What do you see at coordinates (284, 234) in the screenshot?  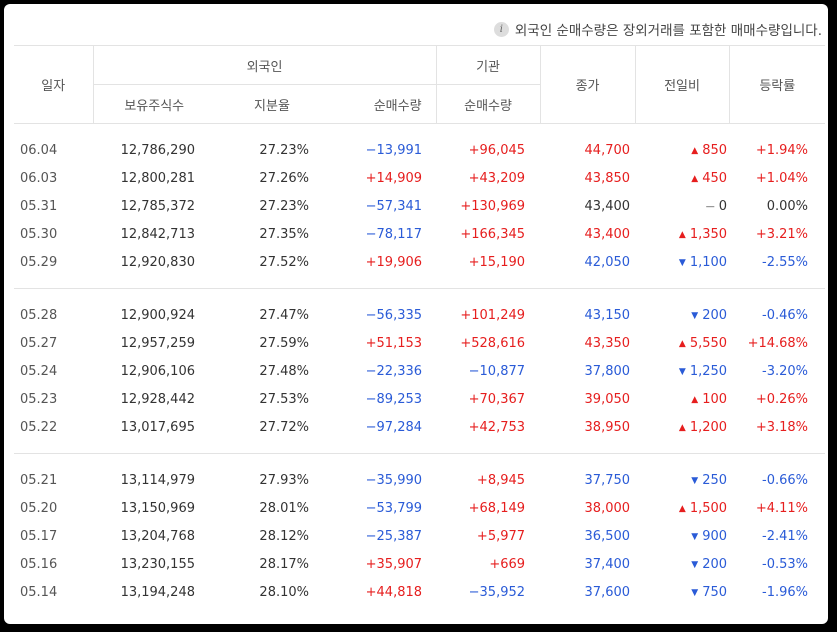 I see `cell-ratio: 27.35%` at bounding box center [284, 234].